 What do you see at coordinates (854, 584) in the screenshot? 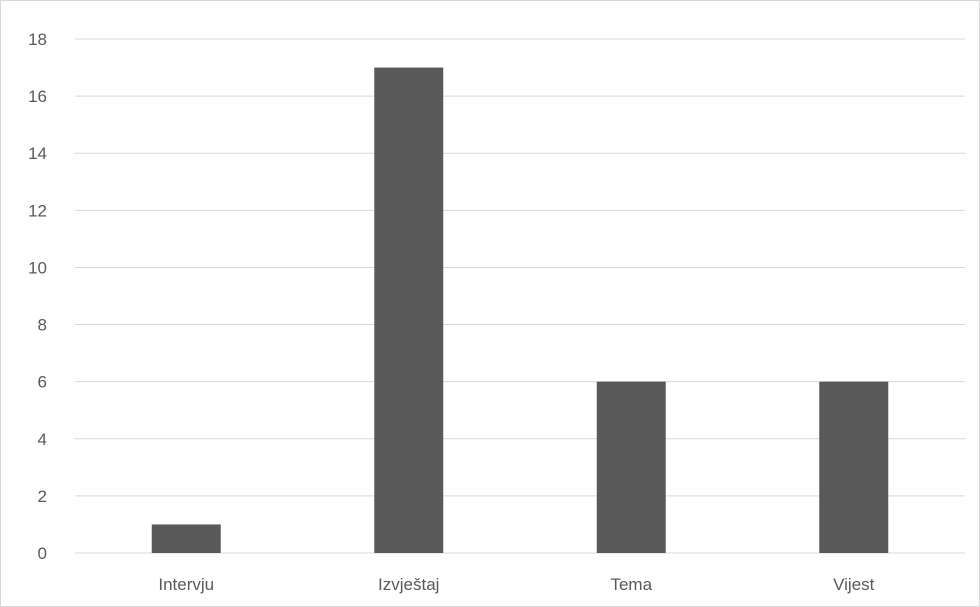
I see `x-tick-label: Vijest` at bounding box center [854, 584].